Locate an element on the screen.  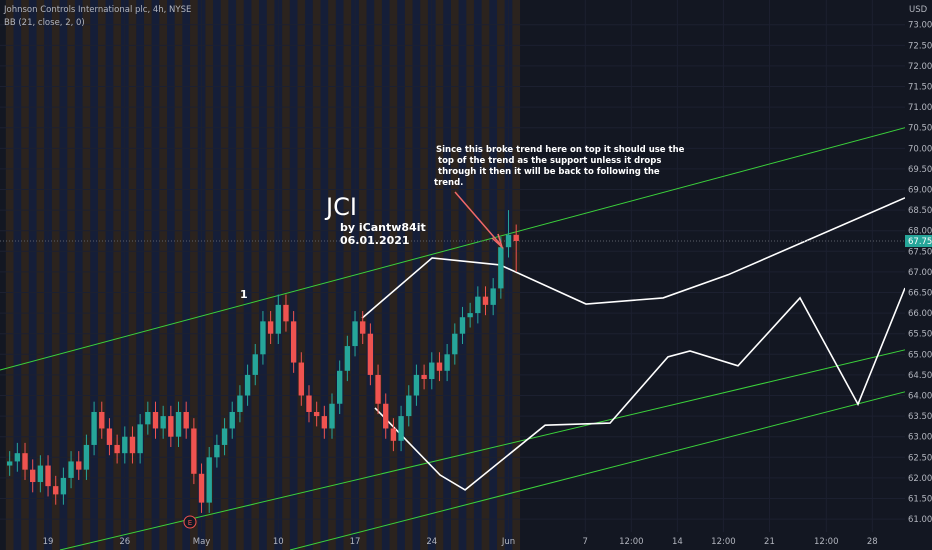
y-tick-label: 64.50 is located at coordinates (920, 376).